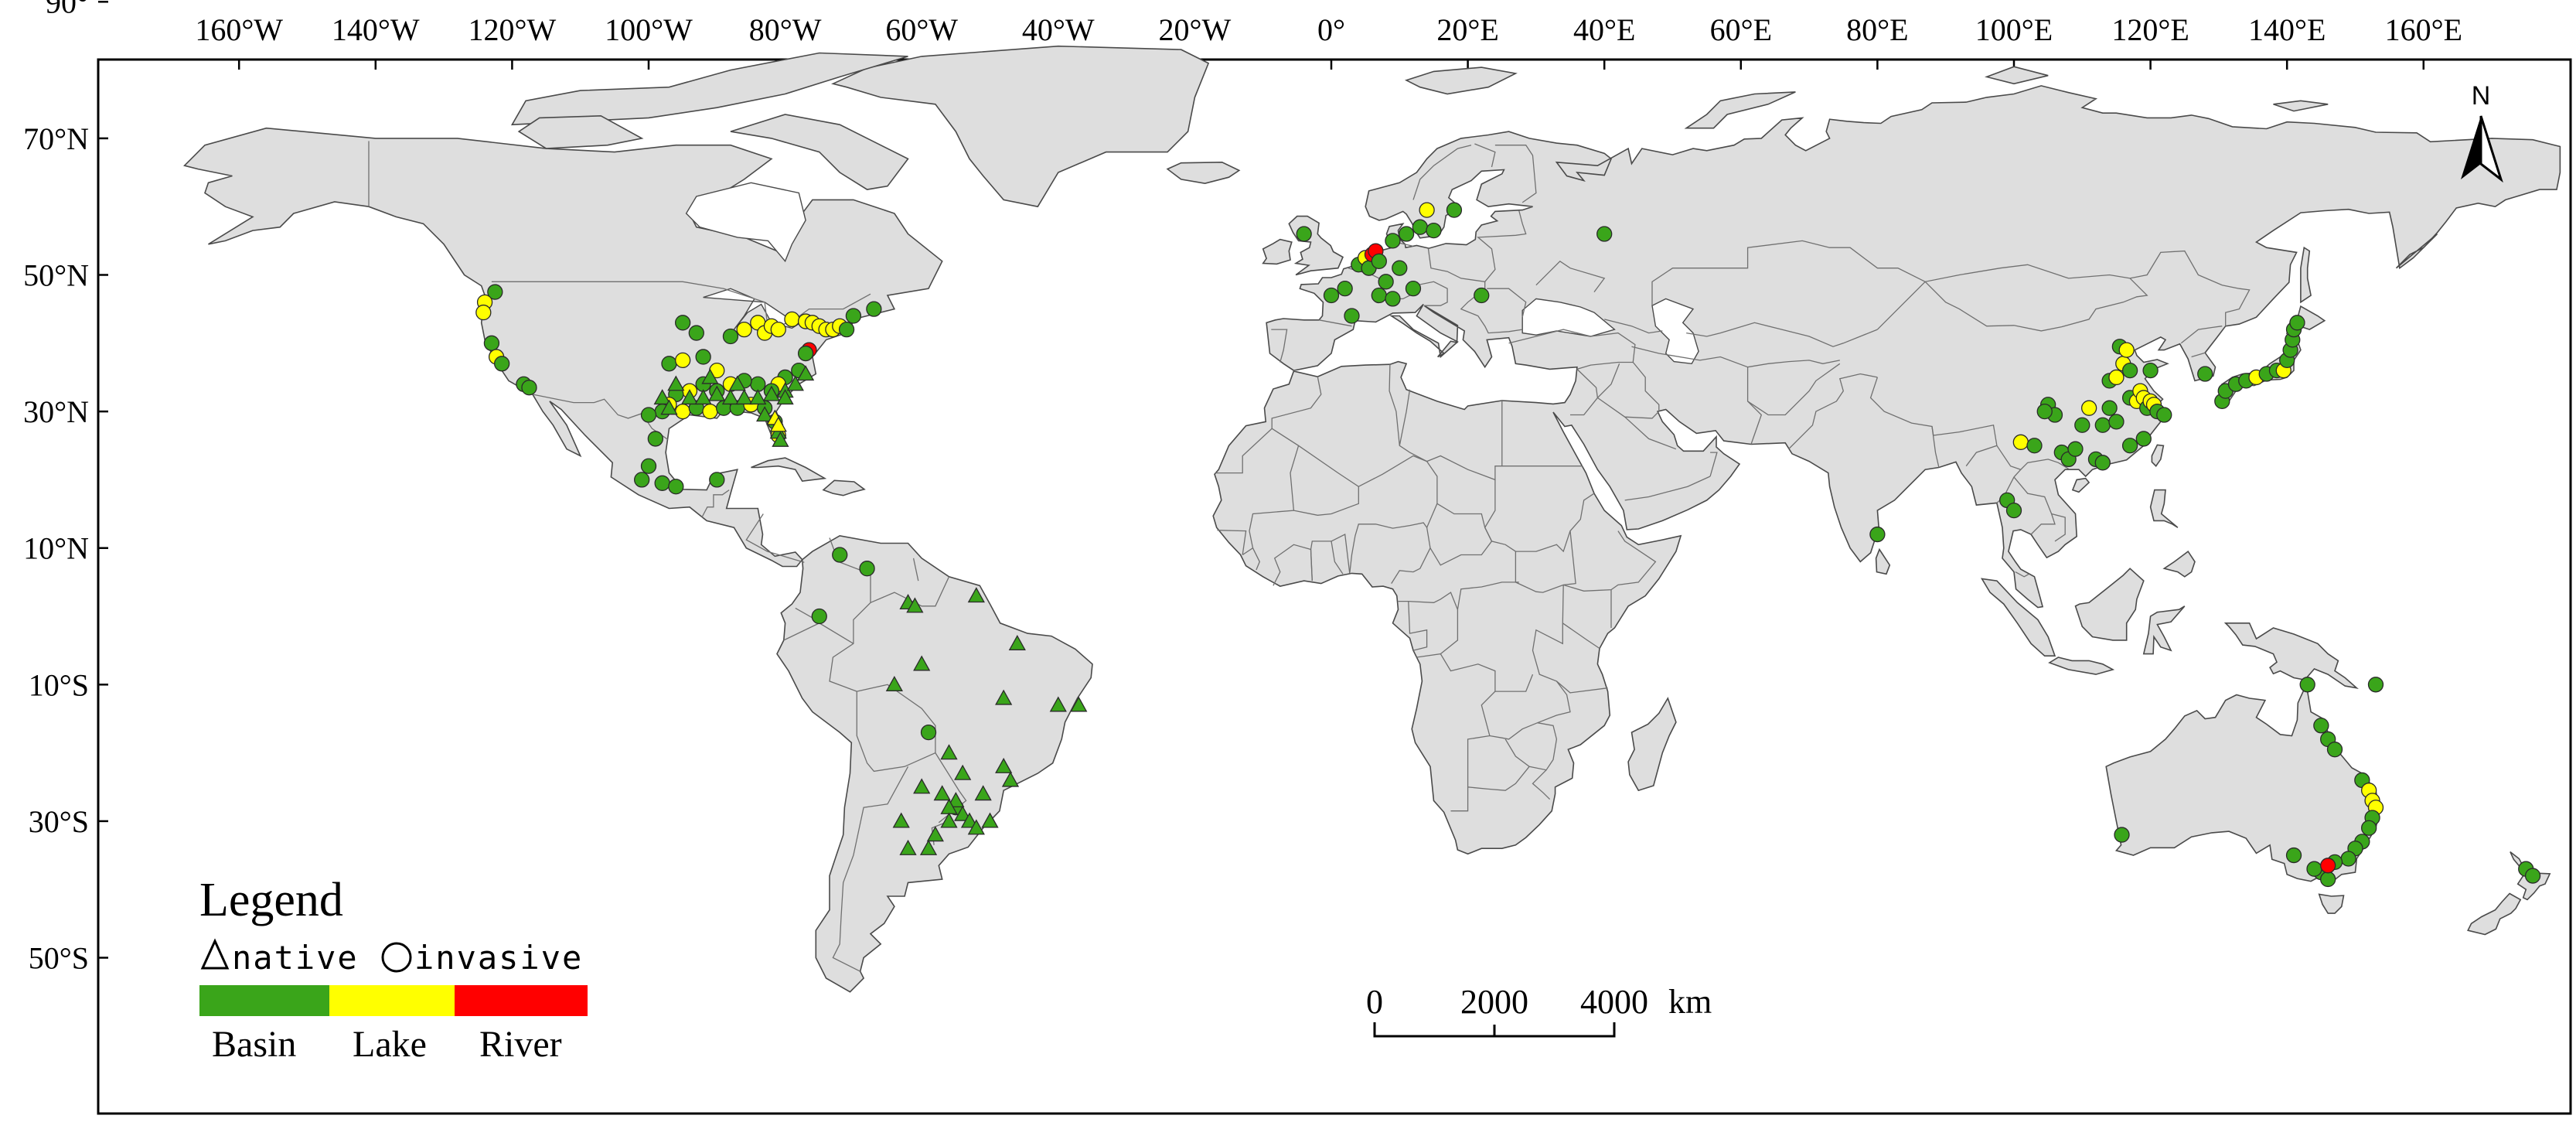  What do you see at coordinates (2291, 655) in the screenshot?
I see `landmass-new-guinea` at bounding box center [2291, 655].